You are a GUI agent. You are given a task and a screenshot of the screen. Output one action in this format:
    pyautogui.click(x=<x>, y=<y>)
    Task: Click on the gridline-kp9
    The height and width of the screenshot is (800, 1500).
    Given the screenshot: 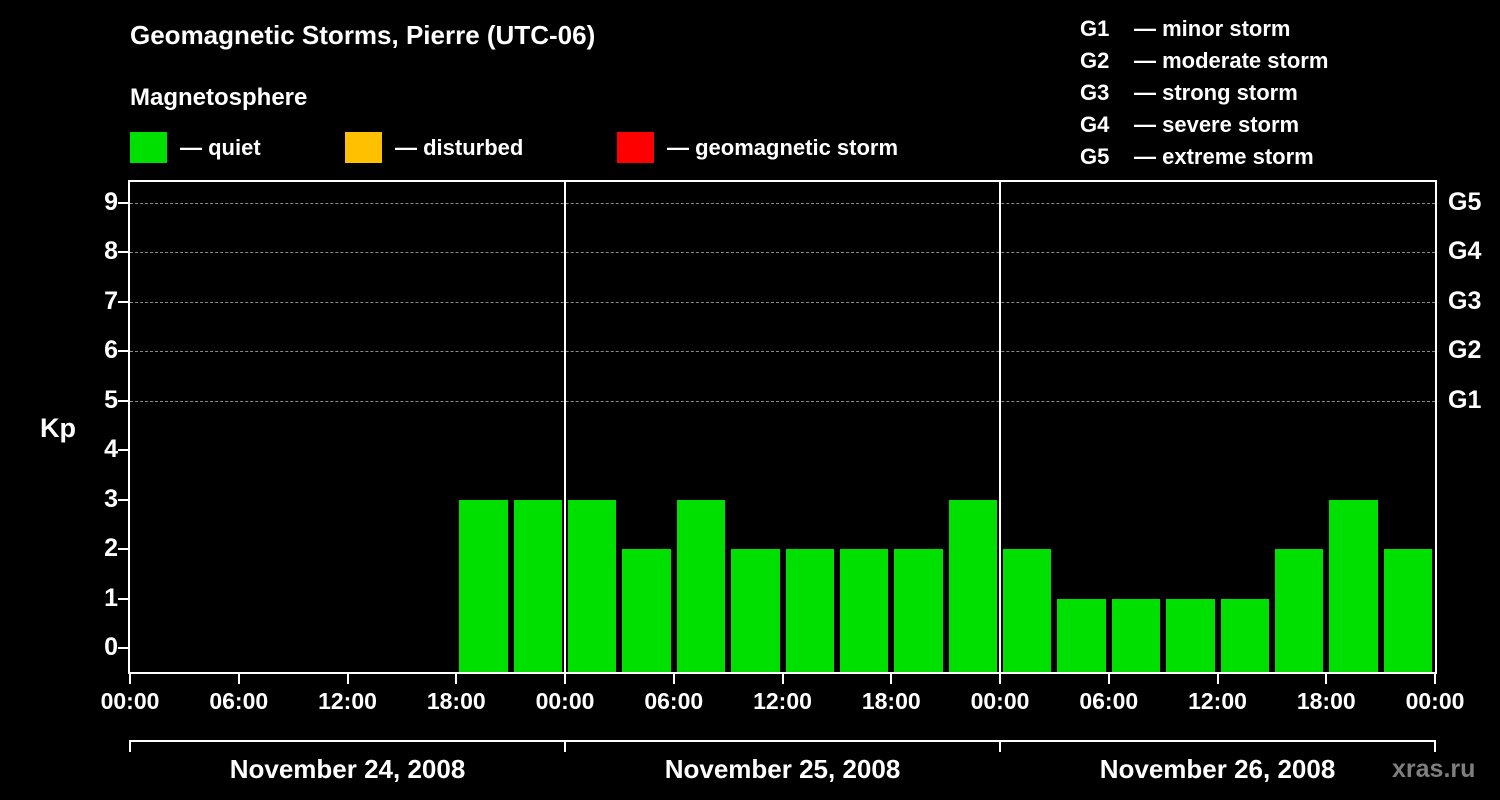 What is the action you would take?
    pyautogui.click(x=782, y=203)
    